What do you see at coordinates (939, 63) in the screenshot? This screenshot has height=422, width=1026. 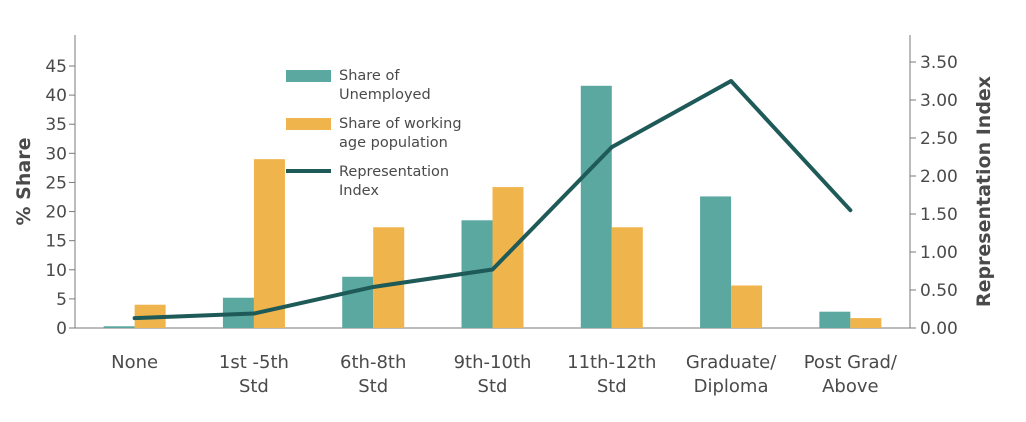 I see `y-tick-label-right: 3.50` at bounding box center [939, 63].